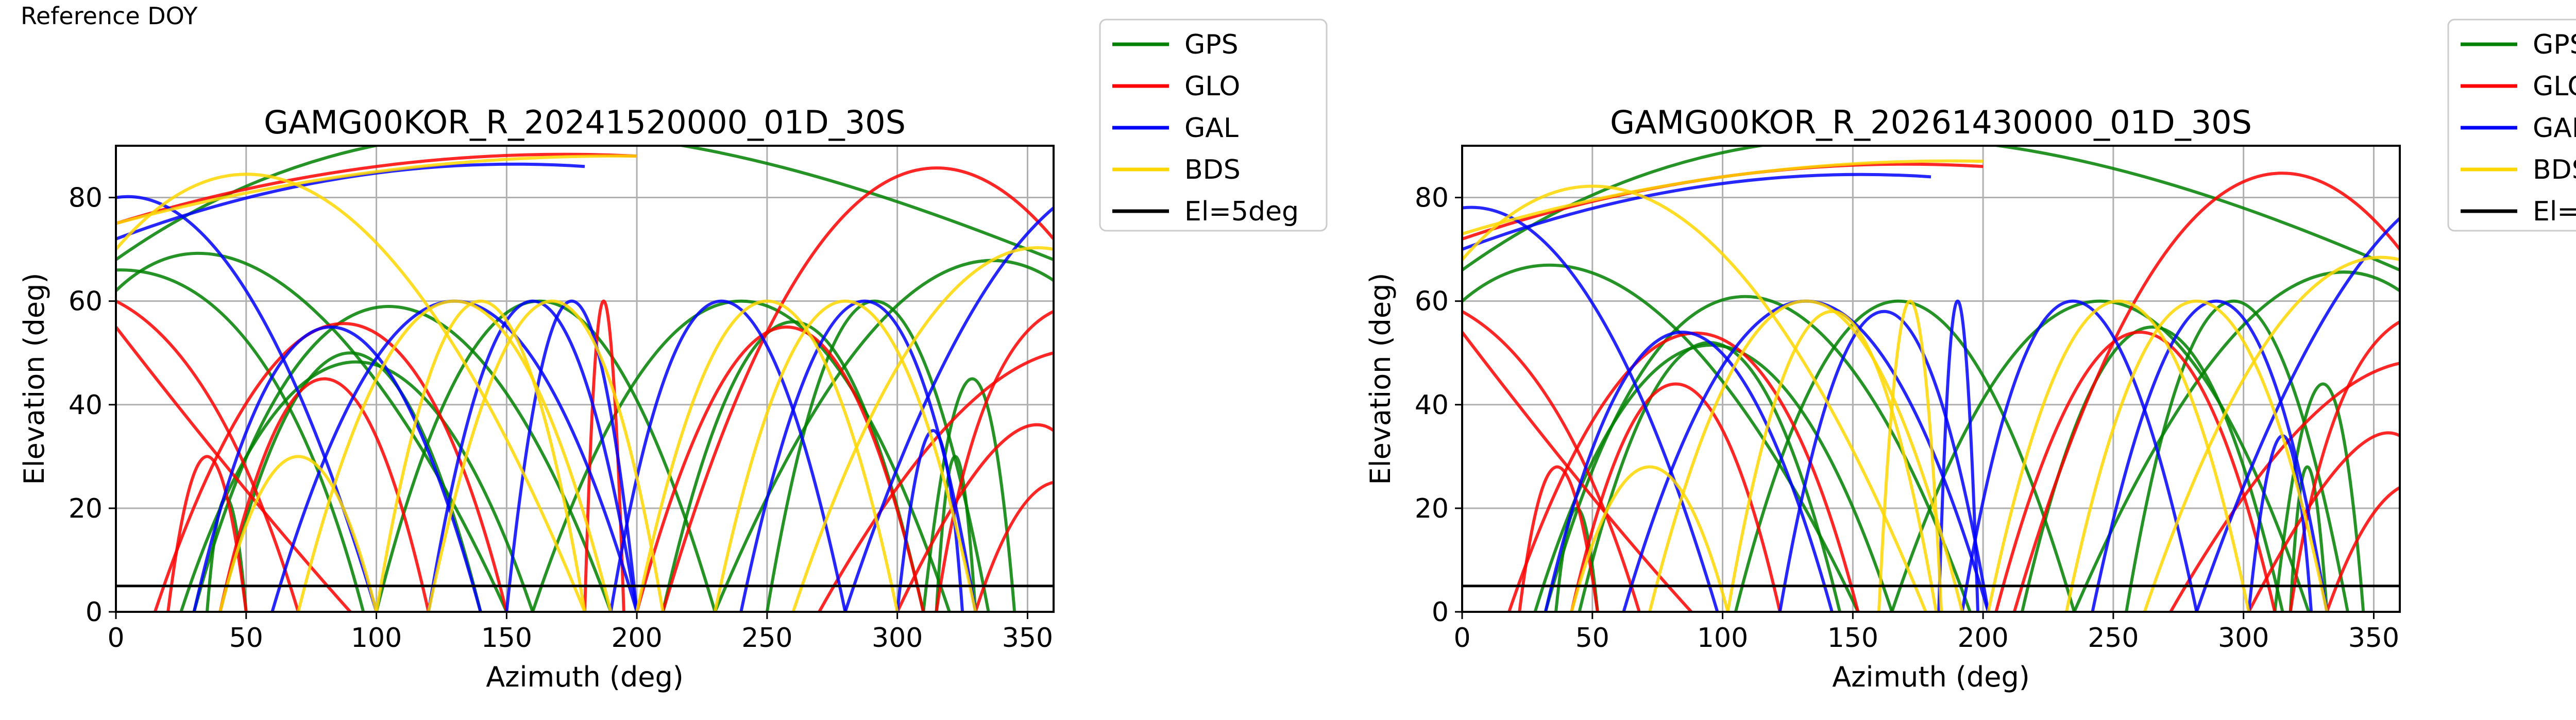 This screenshot has height=720, width=2576. I want to click on chart-title: GAMG00KOR_R_20241520000_01D_30S, so click(585, 122).